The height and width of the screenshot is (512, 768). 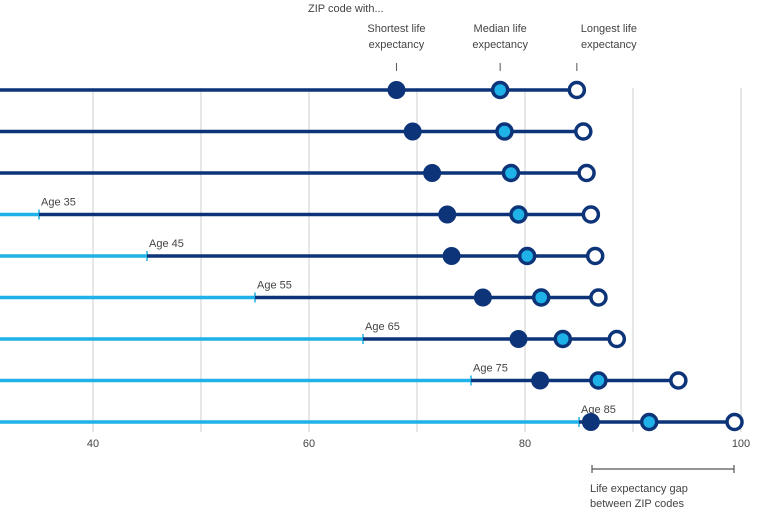 What do you see at coordinates (609, 45) in the screenshot?
I see `legend-longest-label-line2: expectancy` at bounding box center [609, 45].